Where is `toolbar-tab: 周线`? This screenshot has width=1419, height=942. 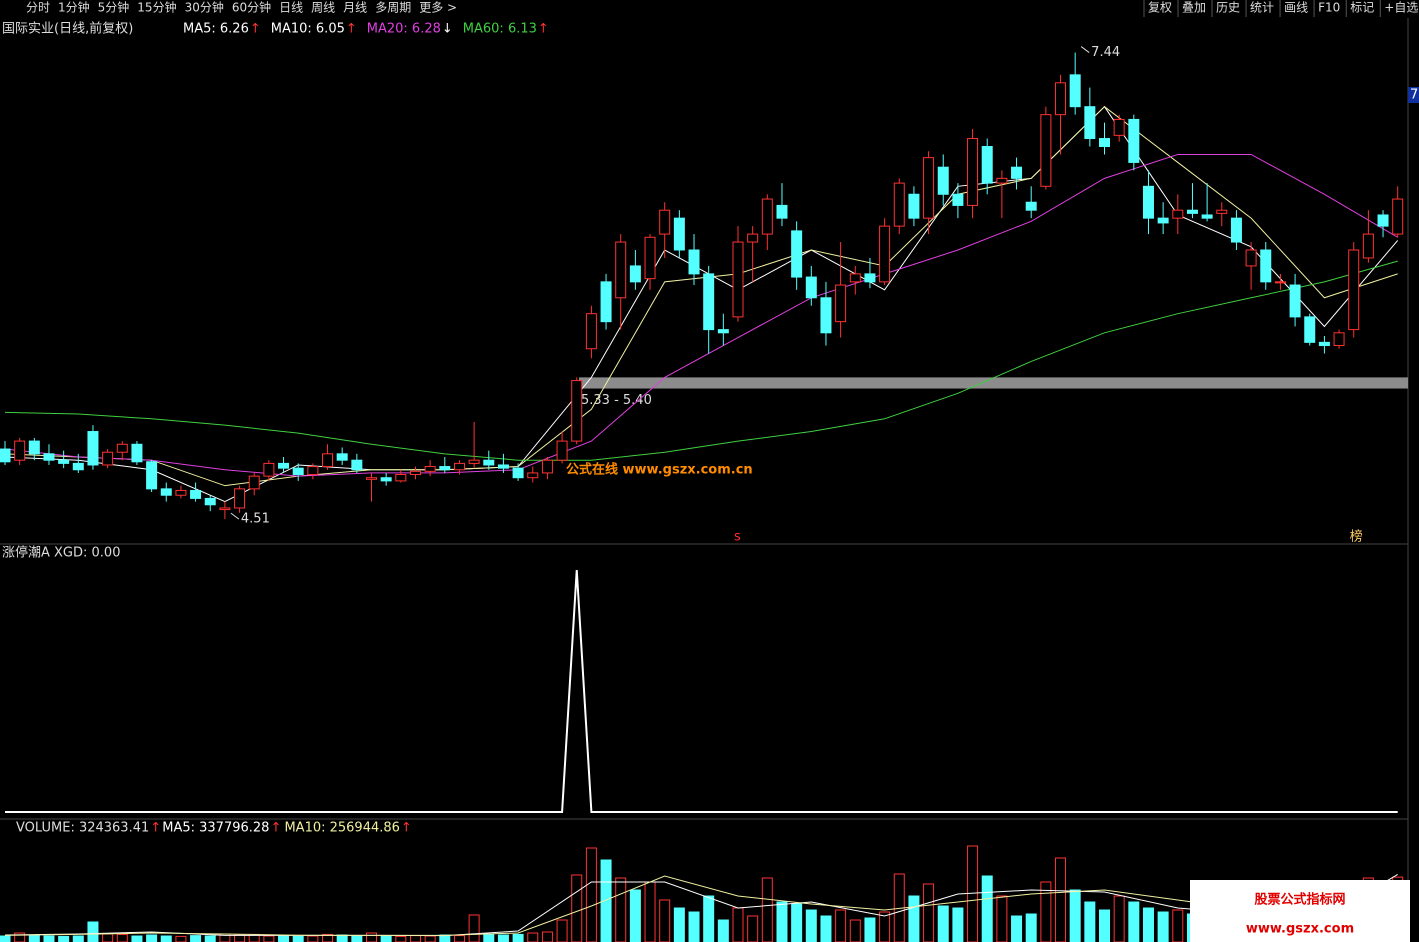 toolbar-tab: 周线 is located at coordinates (323, 8).